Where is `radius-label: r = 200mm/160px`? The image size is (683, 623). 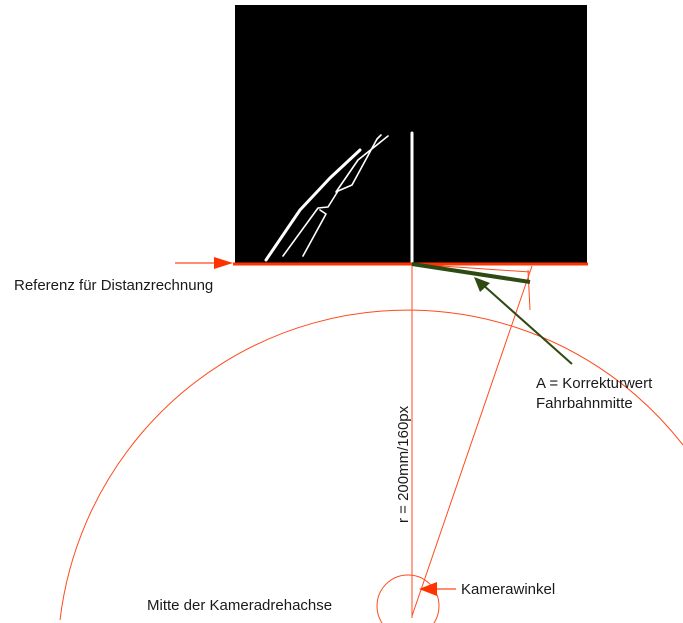 radius-label: r = 200mm/160px is located at coordinates (403, 464).